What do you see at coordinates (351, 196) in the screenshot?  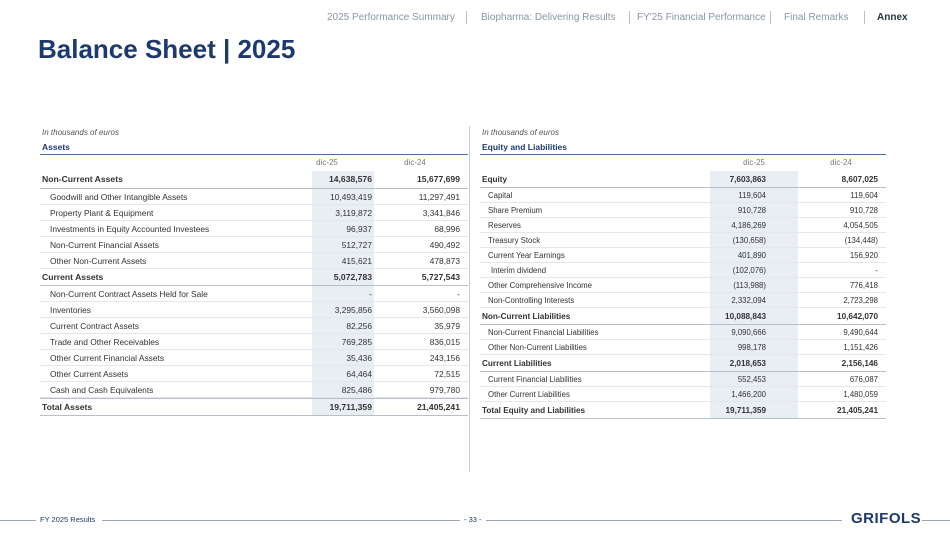 I see `value-dic25: 10,493,419` at bounding box center [351, 196].